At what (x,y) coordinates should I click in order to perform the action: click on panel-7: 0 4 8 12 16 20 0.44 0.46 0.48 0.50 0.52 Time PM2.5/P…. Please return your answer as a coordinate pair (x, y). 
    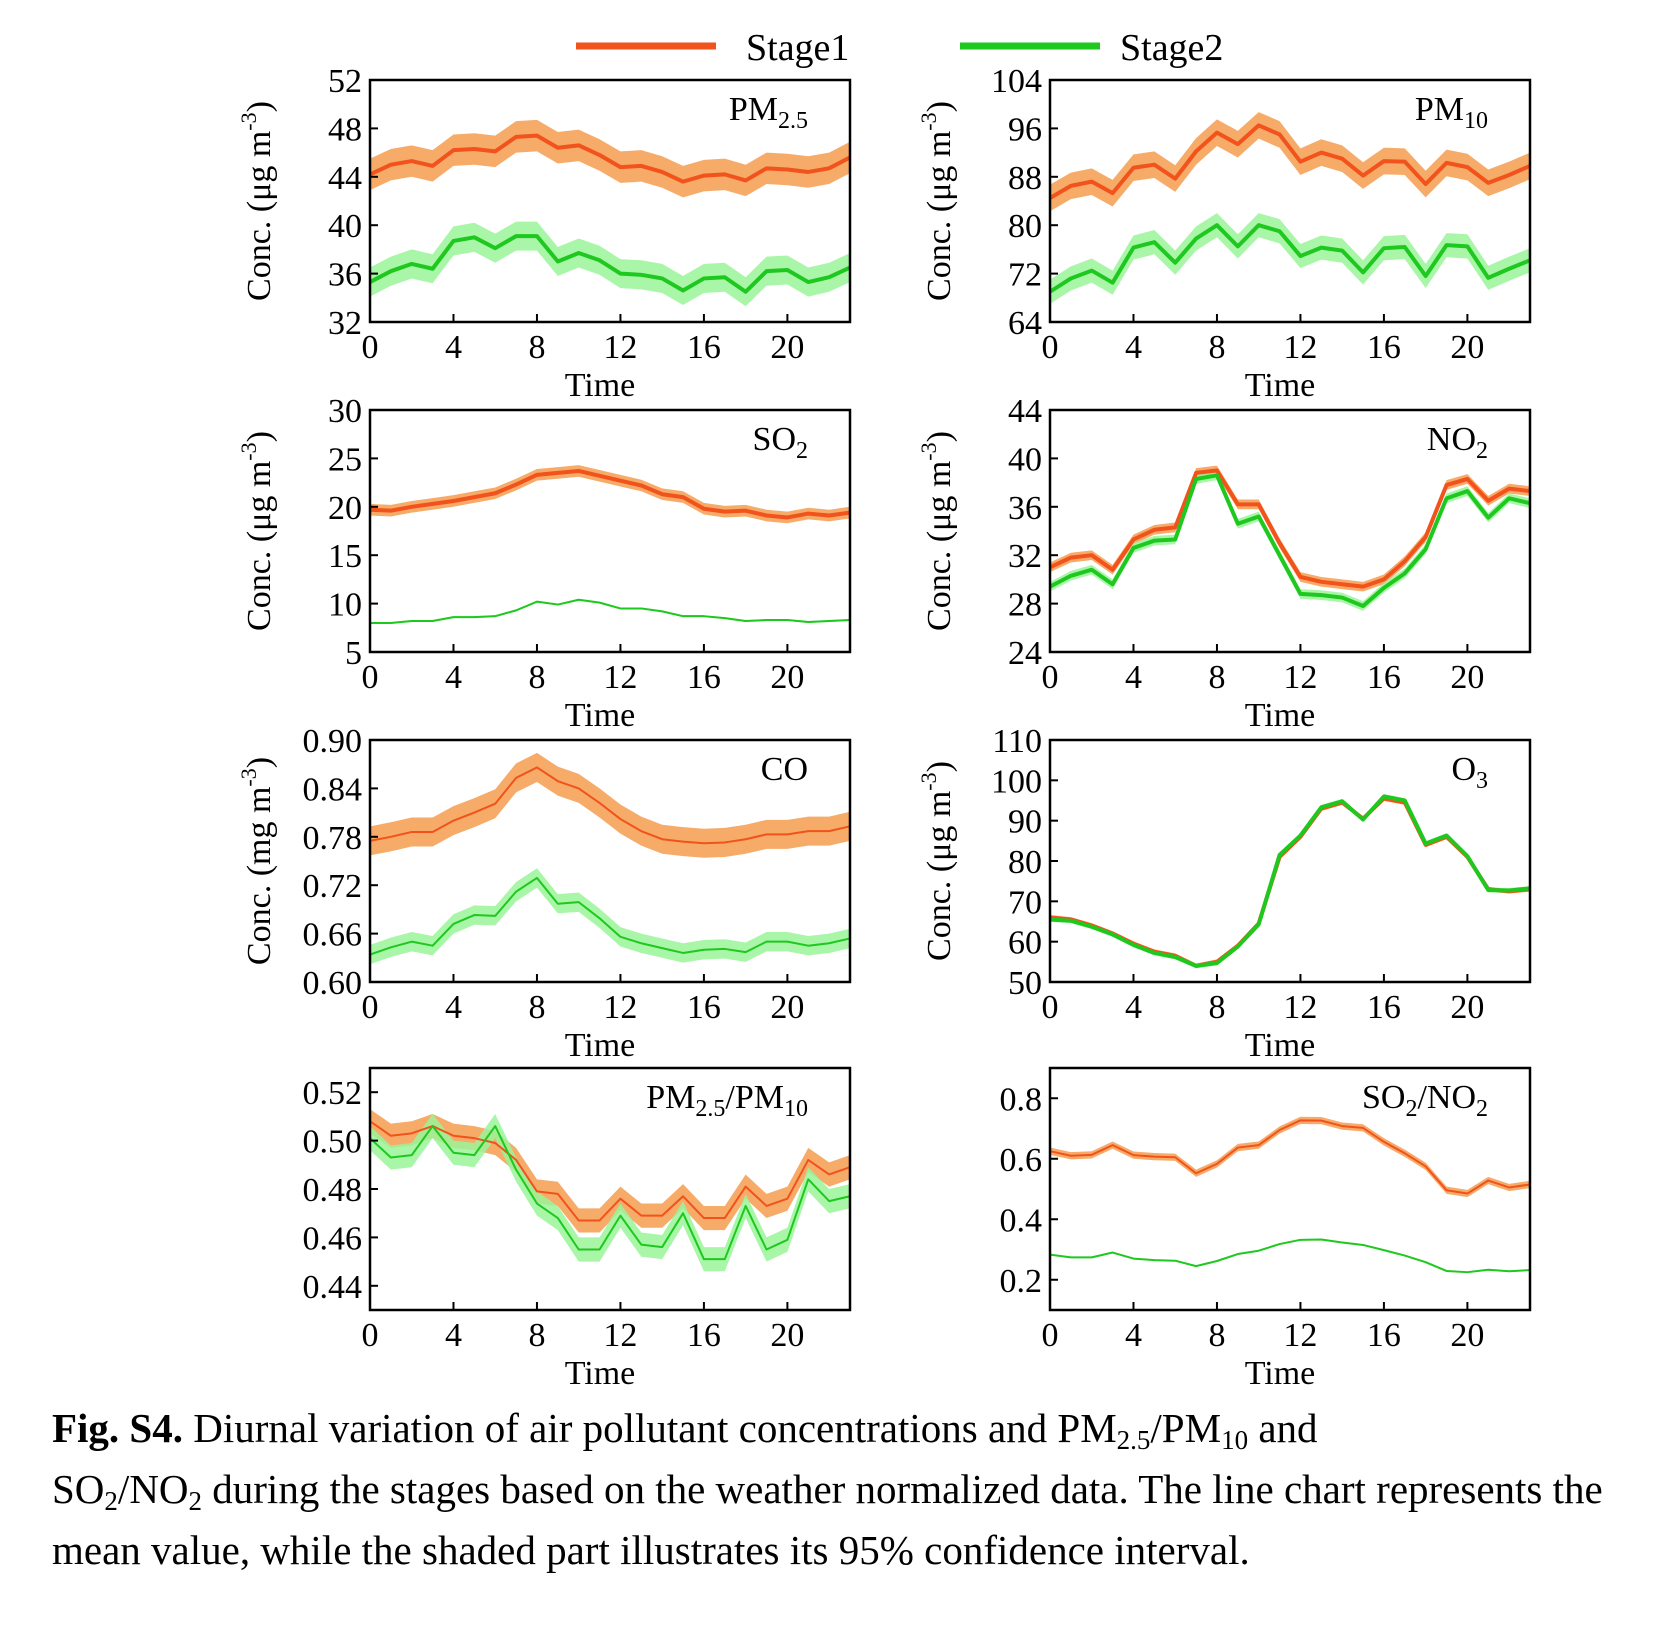
    Looking at the image, I should click on (577, 1229).